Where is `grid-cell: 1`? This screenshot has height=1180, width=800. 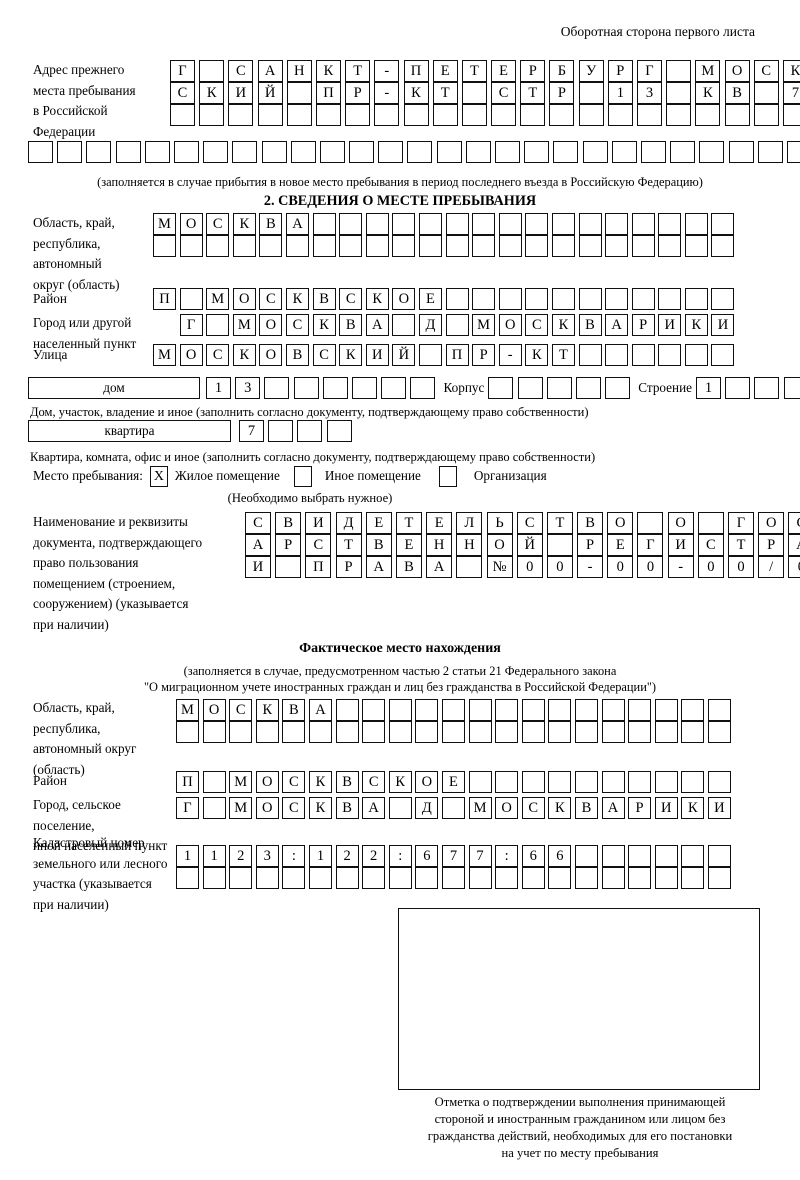
grid-cell: 1 is located at coordinates (218, 388).